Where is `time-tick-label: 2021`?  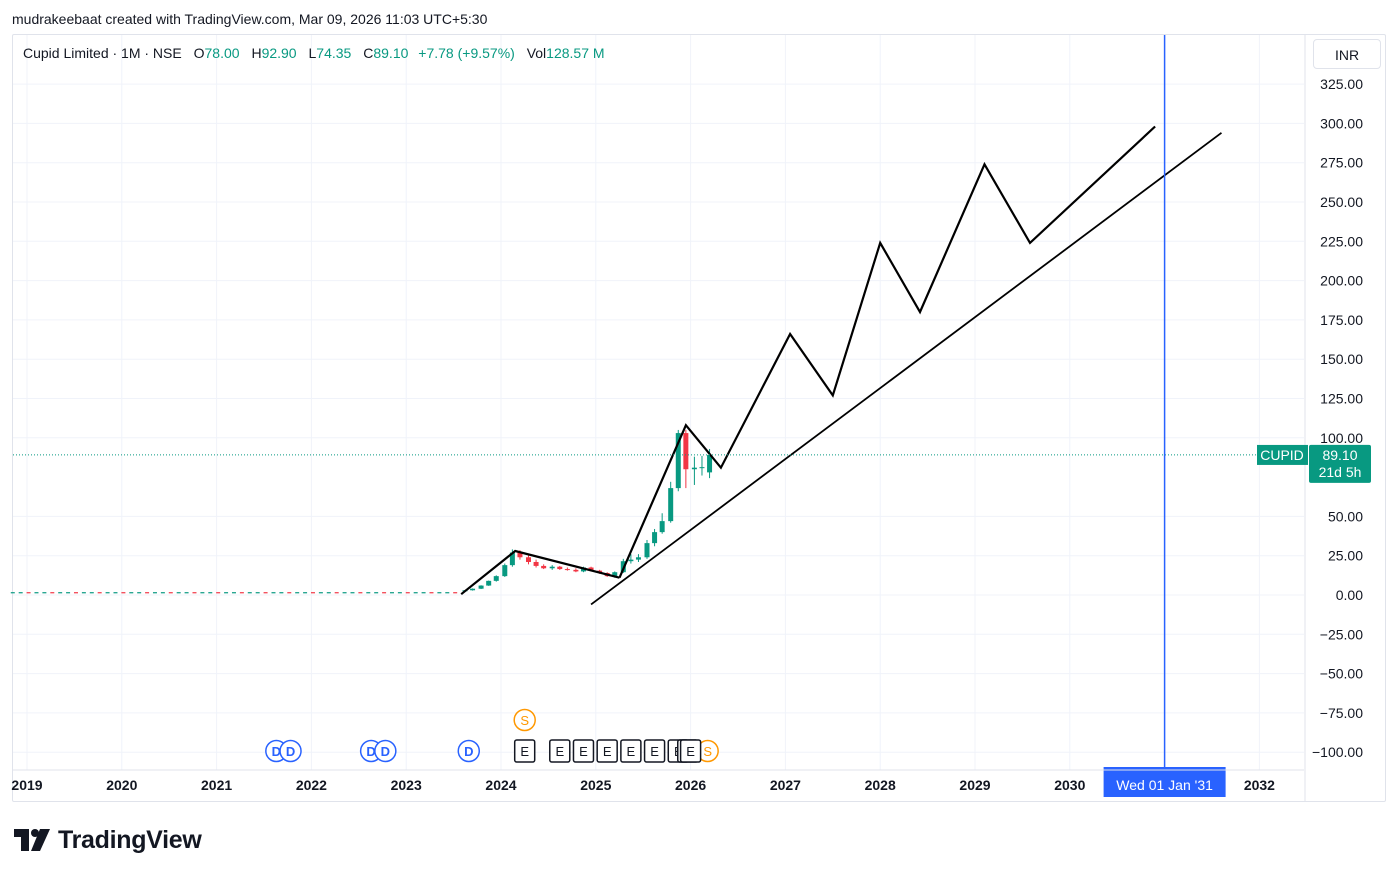
time-tick-label: 2021 is located at coordinates (216, 785).